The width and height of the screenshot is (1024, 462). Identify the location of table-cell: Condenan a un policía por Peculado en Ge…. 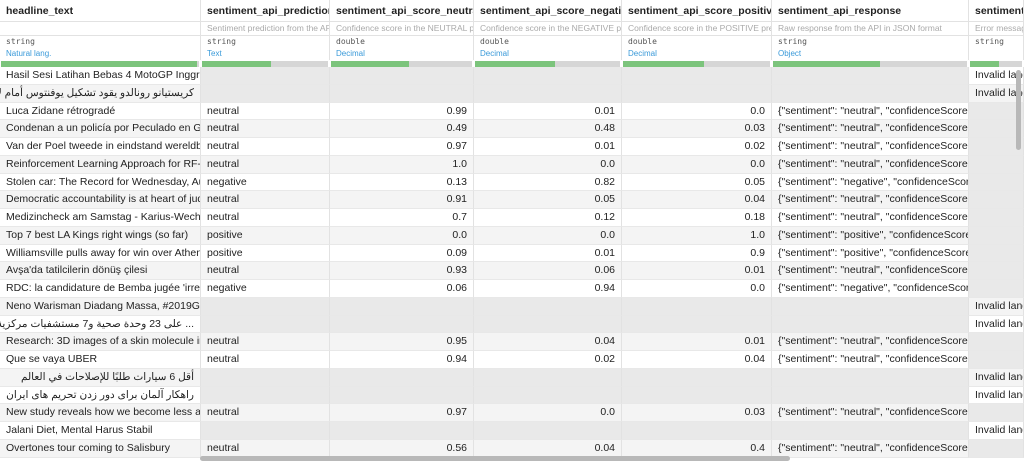
(100, 129).